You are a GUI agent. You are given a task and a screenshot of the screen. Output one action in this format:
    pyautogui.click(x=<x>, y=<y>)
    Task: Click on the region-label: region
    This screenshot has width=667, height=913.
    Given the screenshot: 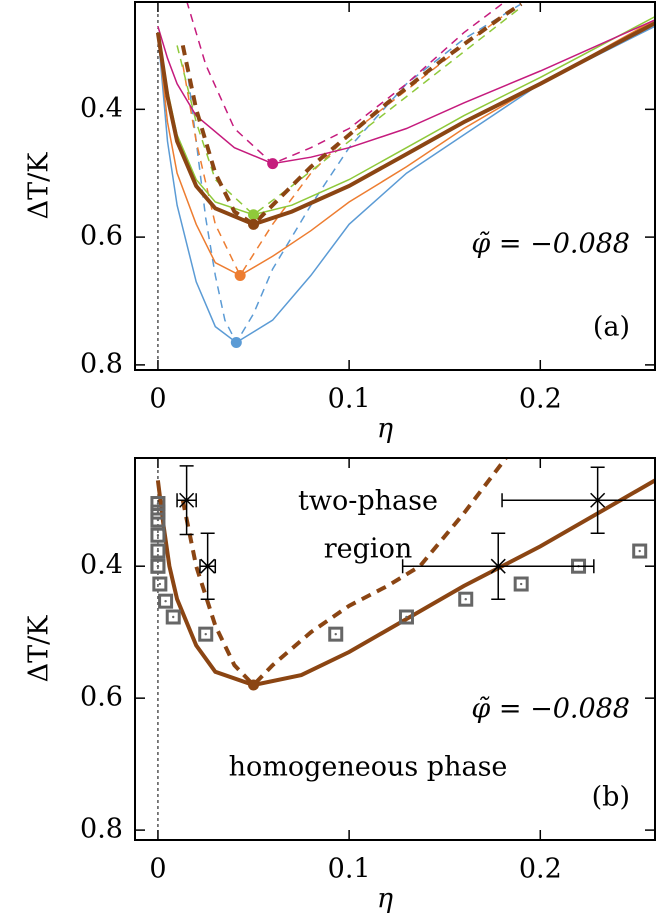 What is the action you would take?
    pyautogui.click(x=368, y=549)
    